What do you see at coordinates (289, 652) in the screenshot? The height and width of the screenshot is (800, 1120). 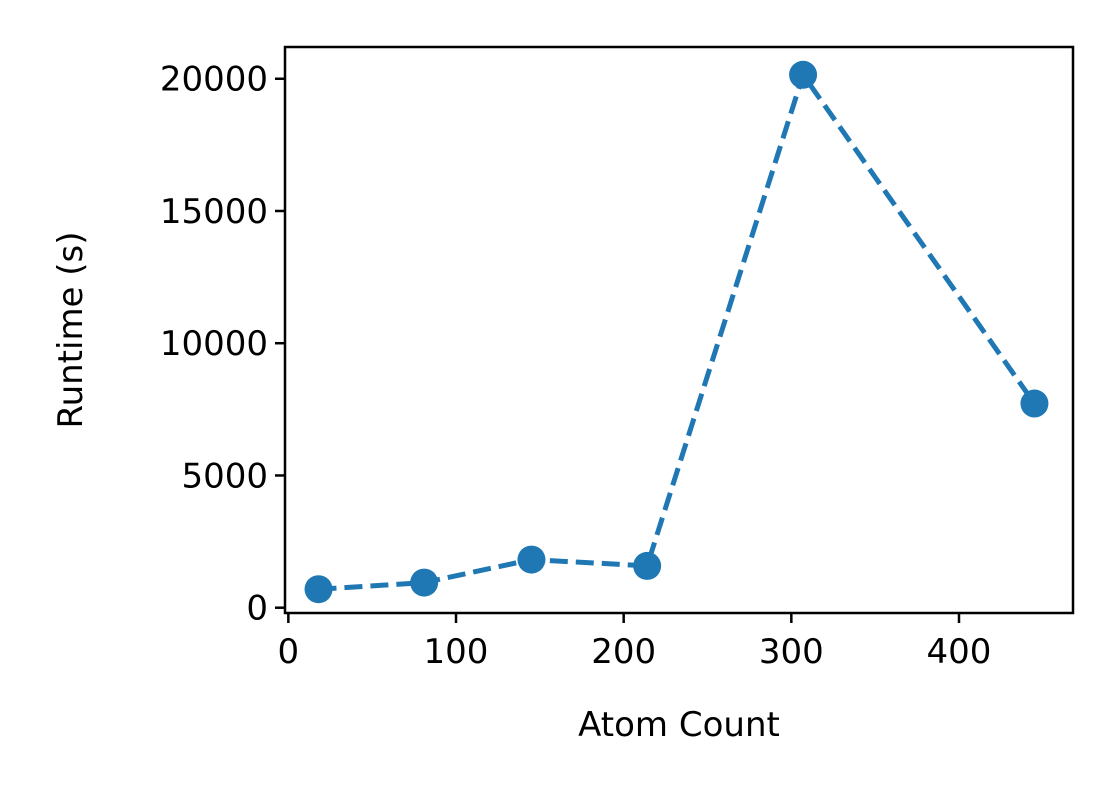 I see `x-tick-label: 0` at bounding box center [289, 652].